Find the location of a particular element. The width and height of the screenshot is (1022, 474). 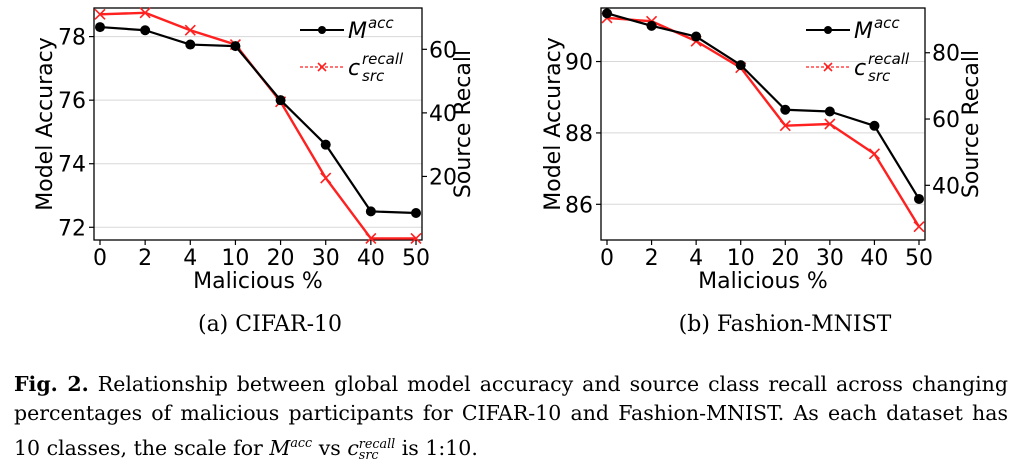

caption-text-2: is 1:10. is located at coordinates (436, 447).